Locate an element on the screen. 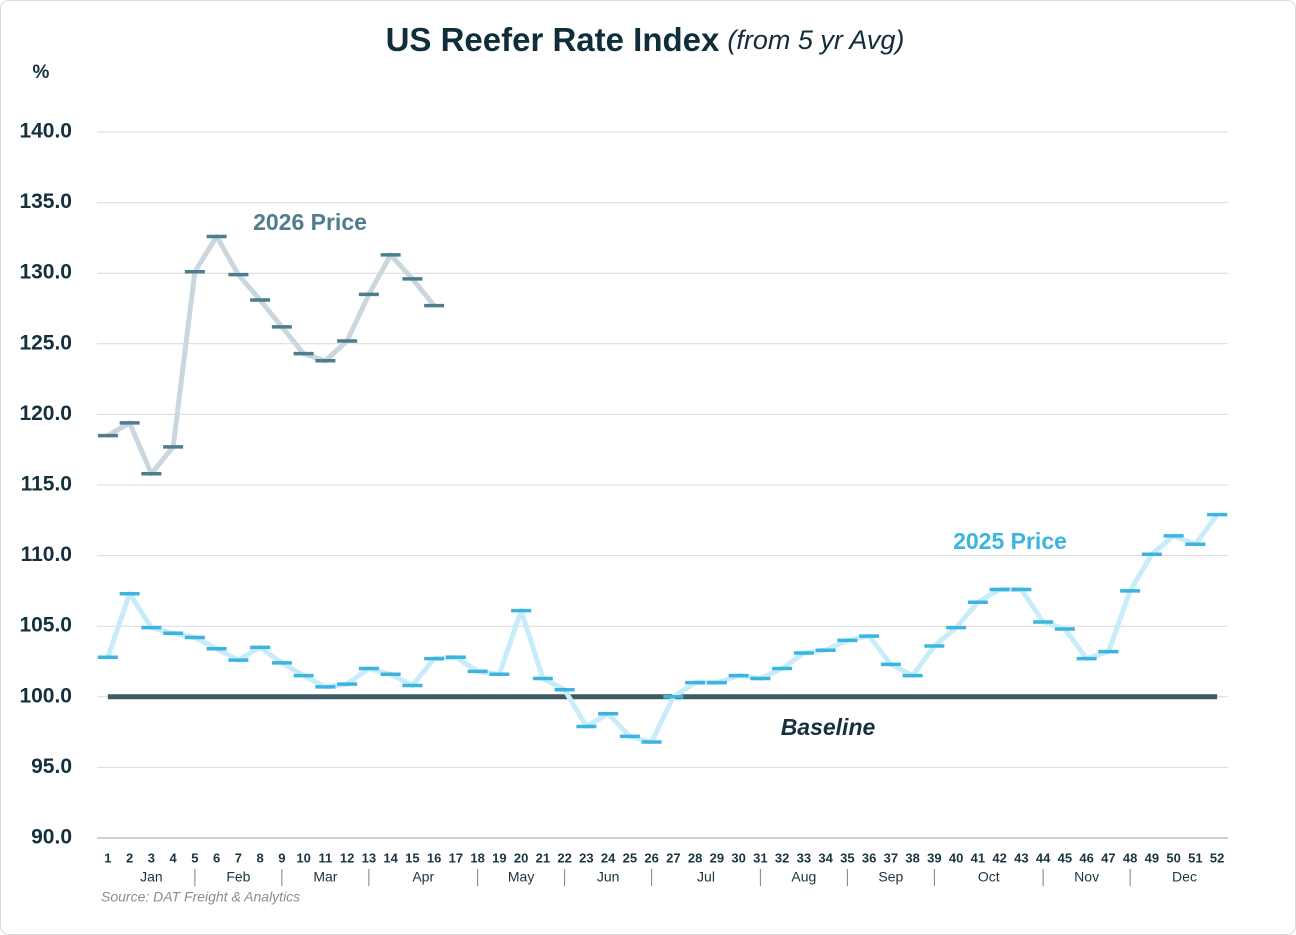  x-tick-label: 24 is located at coordinates (608, 857).